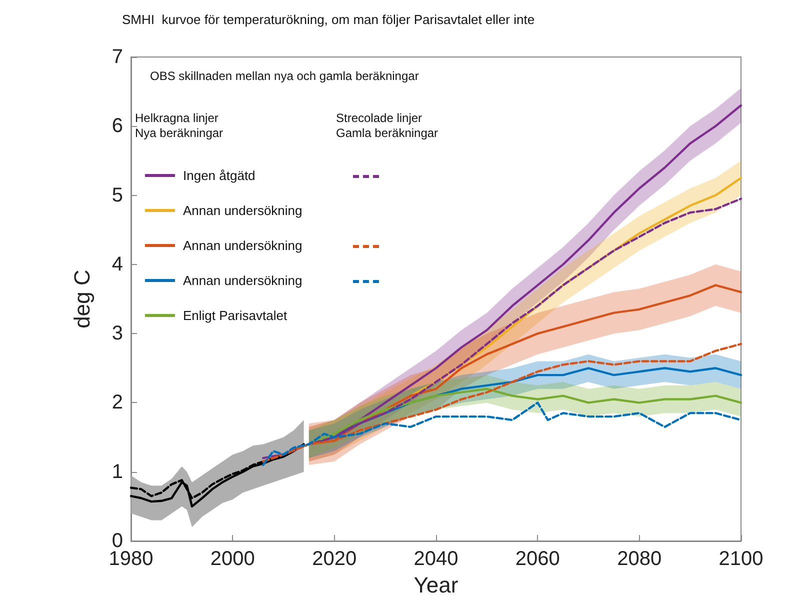 This screenshot has width=811, height=614. Describe the element at coordinates (537, 559) in the screenshot. I see `x-tick-label: 2060` at that location.